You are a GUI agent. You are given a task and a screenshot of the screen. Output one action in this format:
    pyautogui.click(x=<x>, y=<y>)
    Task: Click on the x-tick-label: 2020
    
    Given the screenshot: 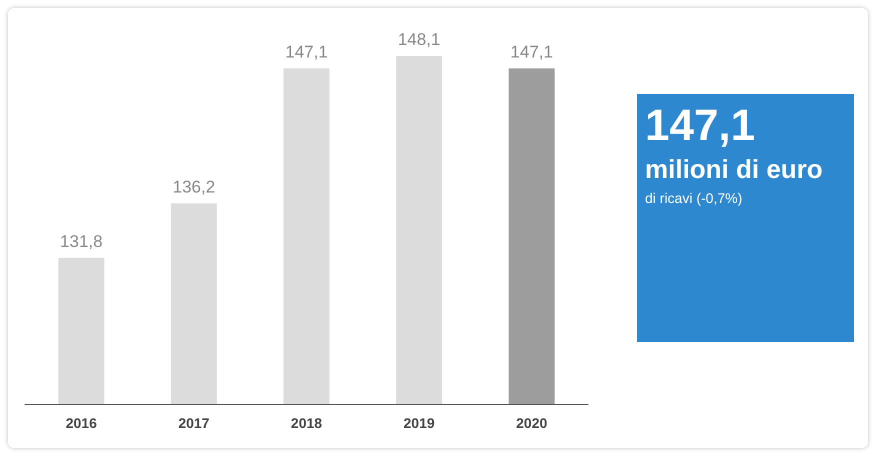 What is the action you would take?
    pyautogui.click(x=532, y=423)
    